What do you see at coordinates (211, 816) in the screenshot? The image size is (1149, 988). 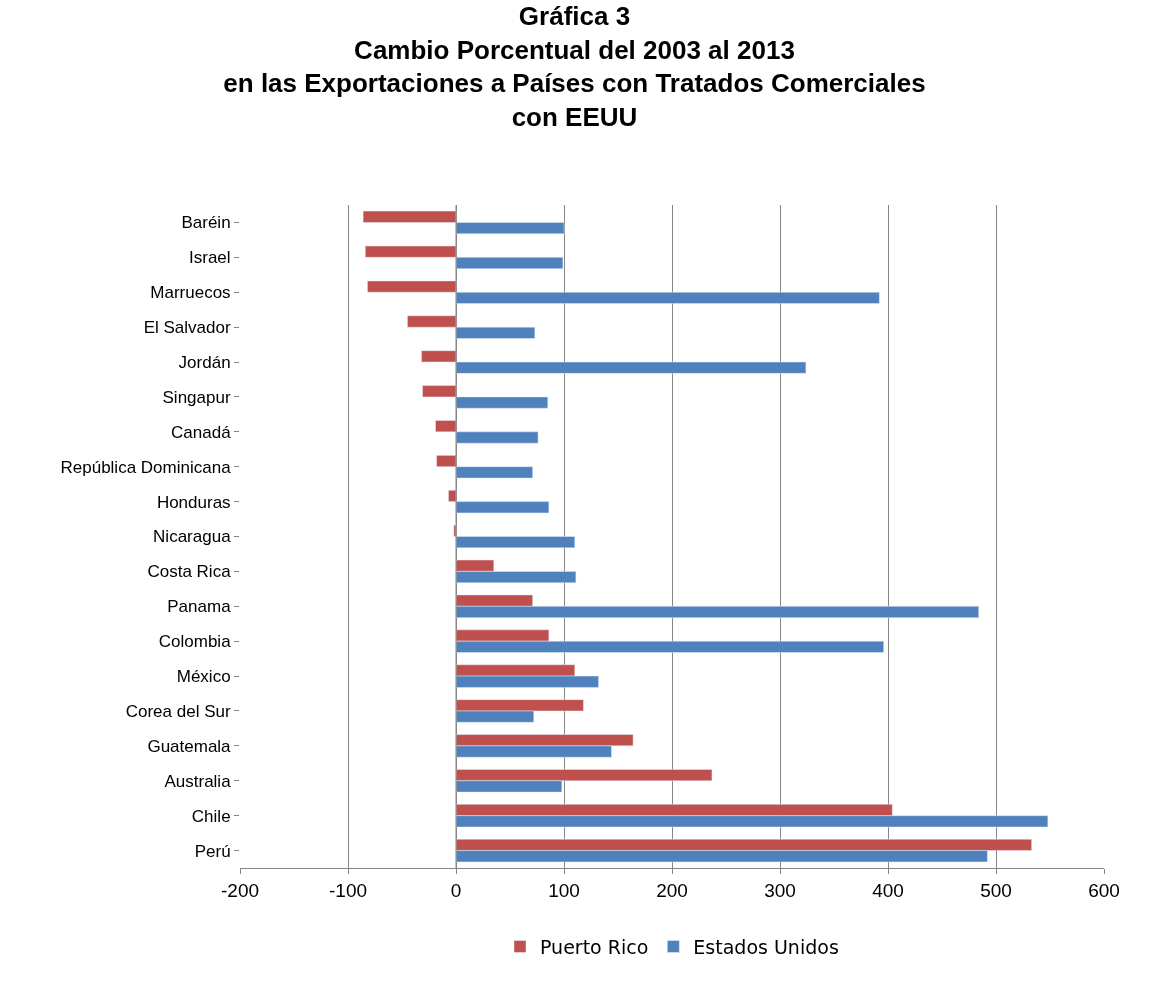 I see `y-tick-label: Chile` at bounding box center [211, 816].